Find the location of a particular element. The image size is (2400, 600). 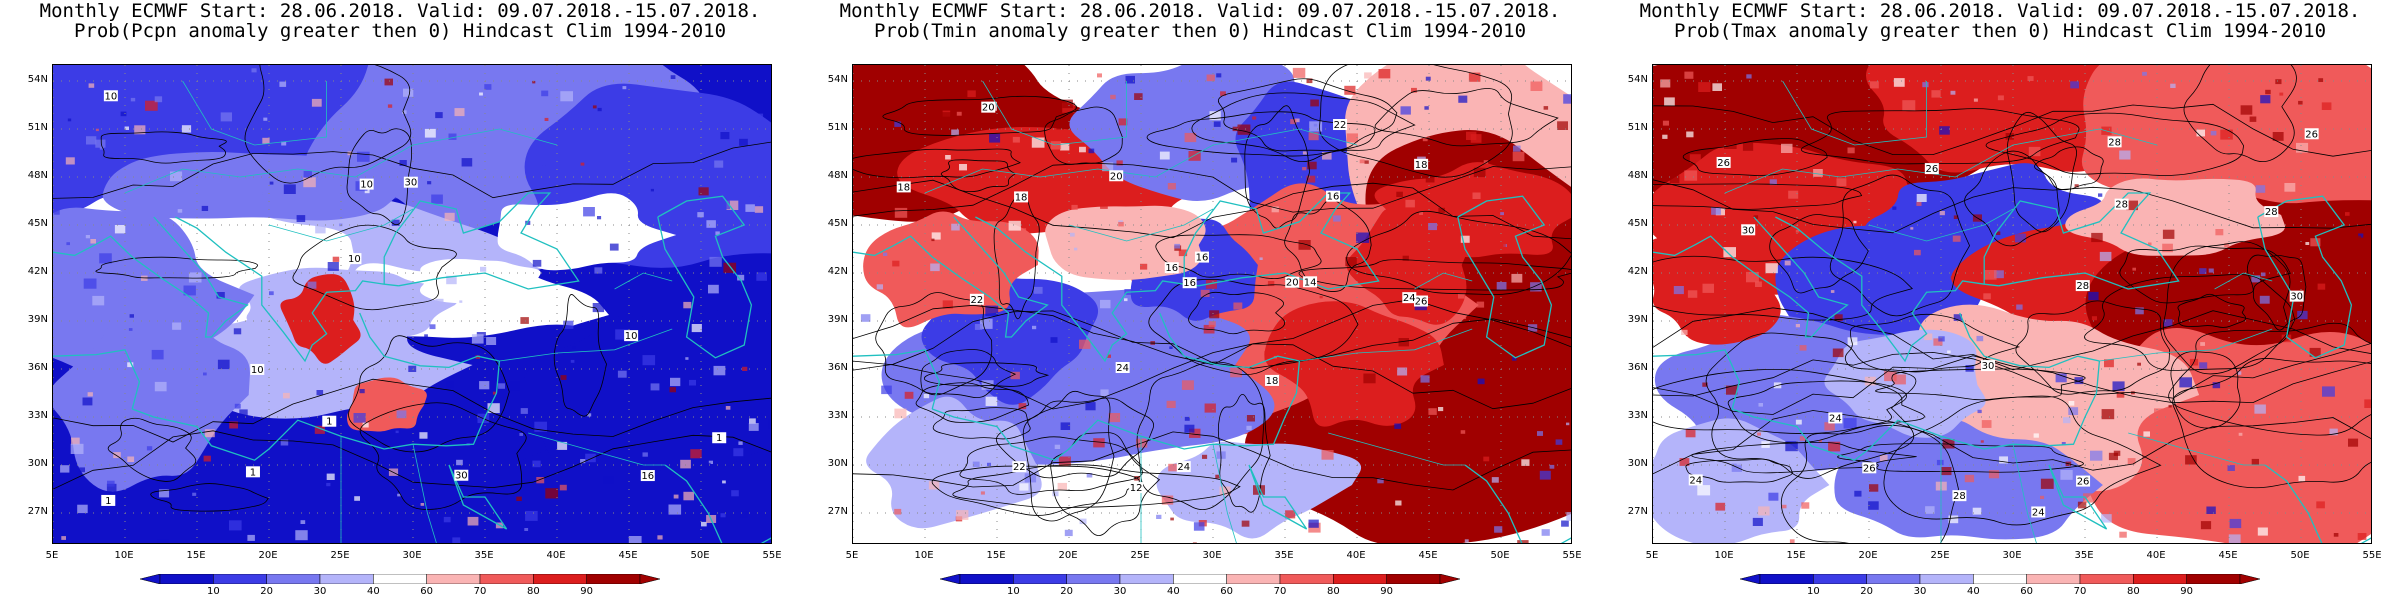

contour-label-text: 26 is located at coordinates (1869, 468).